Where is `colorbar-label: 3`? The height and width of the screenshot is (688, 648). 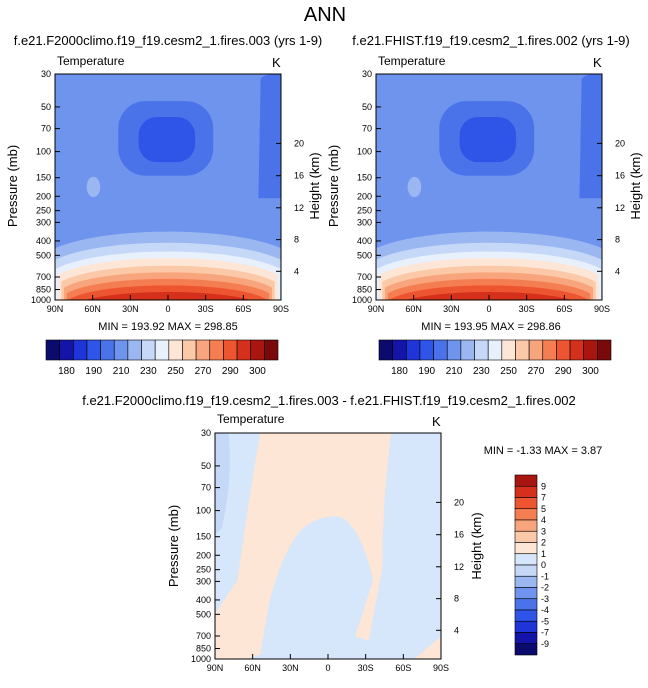
colorbar-label: 3 is located at coordinates (543, 531).